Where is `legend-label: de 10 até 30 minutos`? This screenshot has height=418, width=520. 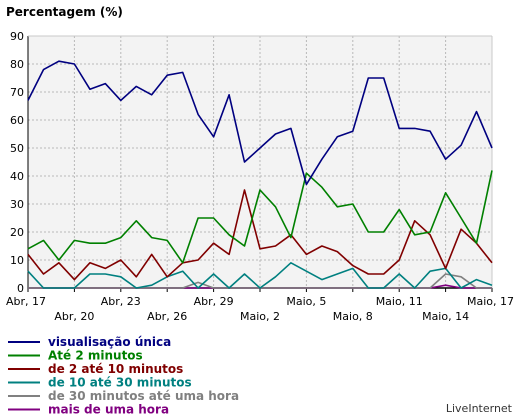
legend-label: de 10 até 30 minutos is located at coordinates (120, 383).